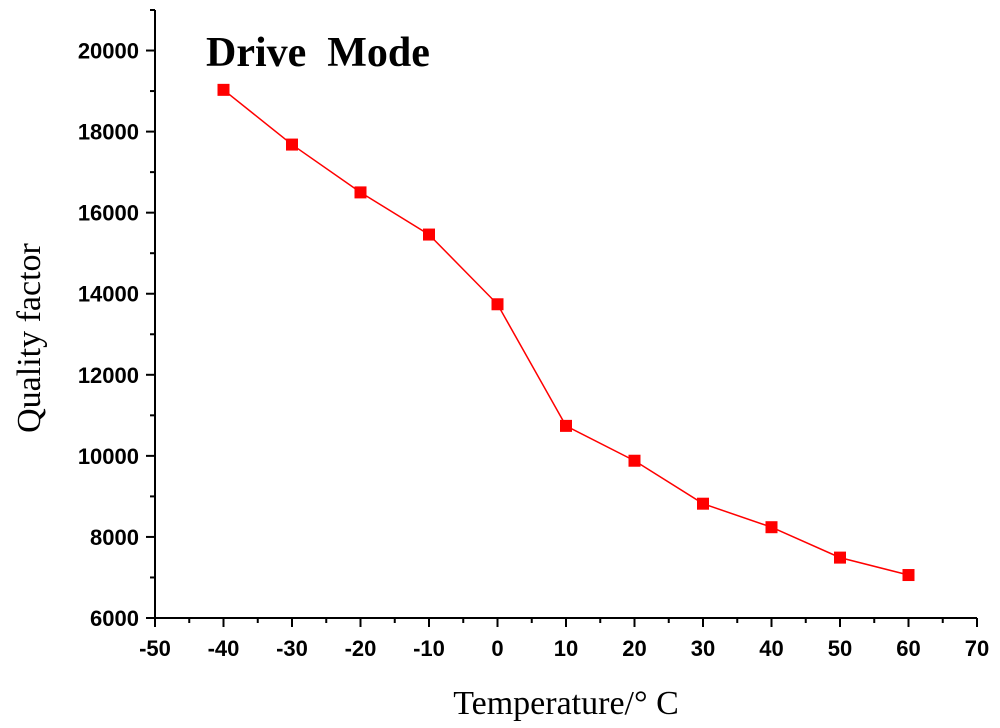 The width and height of the screenshot is (1000, 728). Describe the element at coordinates (114, 618) in the screenshot. I see `y-tick-label: 6000` at that location.